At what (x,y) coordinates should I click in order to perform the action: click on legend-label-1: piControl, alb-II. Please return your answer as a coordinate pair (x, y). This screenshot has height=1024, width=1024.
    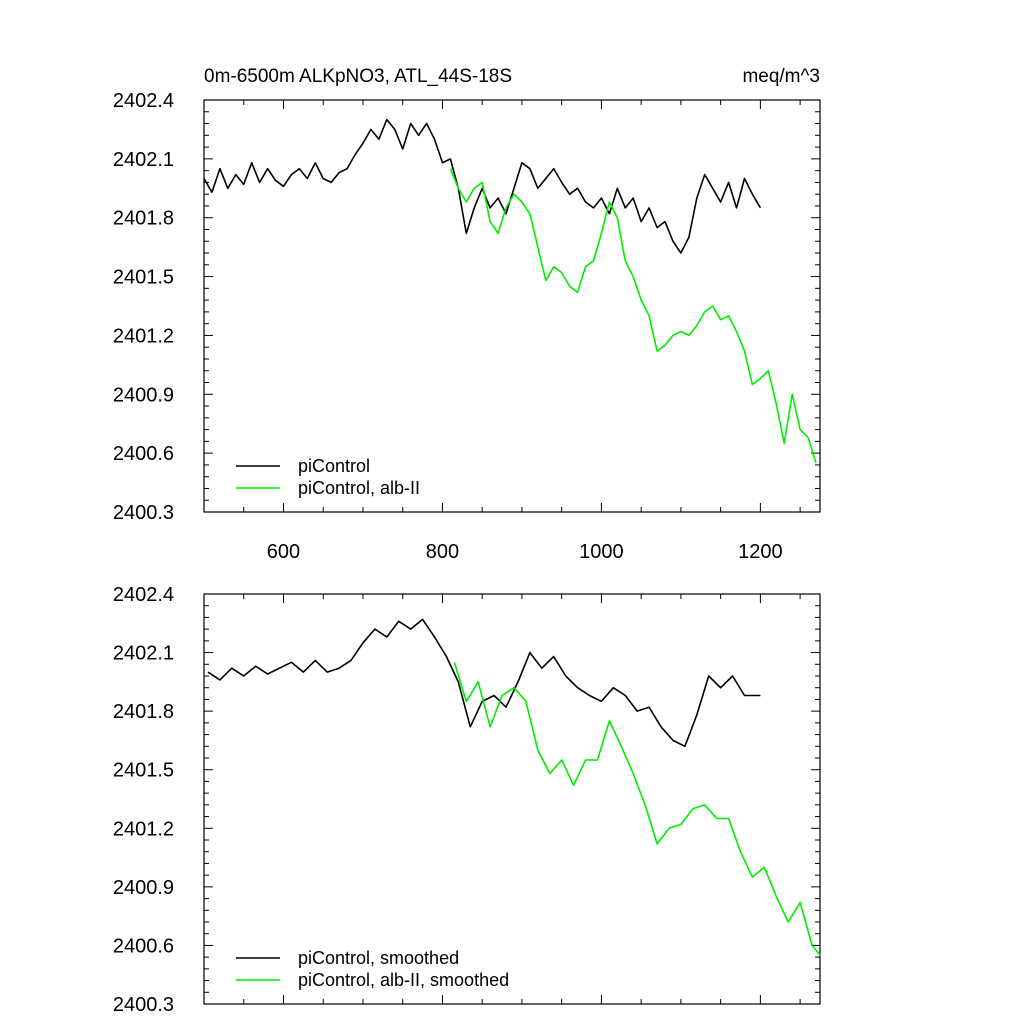
    Looking at the image, I should click on (359, 488).